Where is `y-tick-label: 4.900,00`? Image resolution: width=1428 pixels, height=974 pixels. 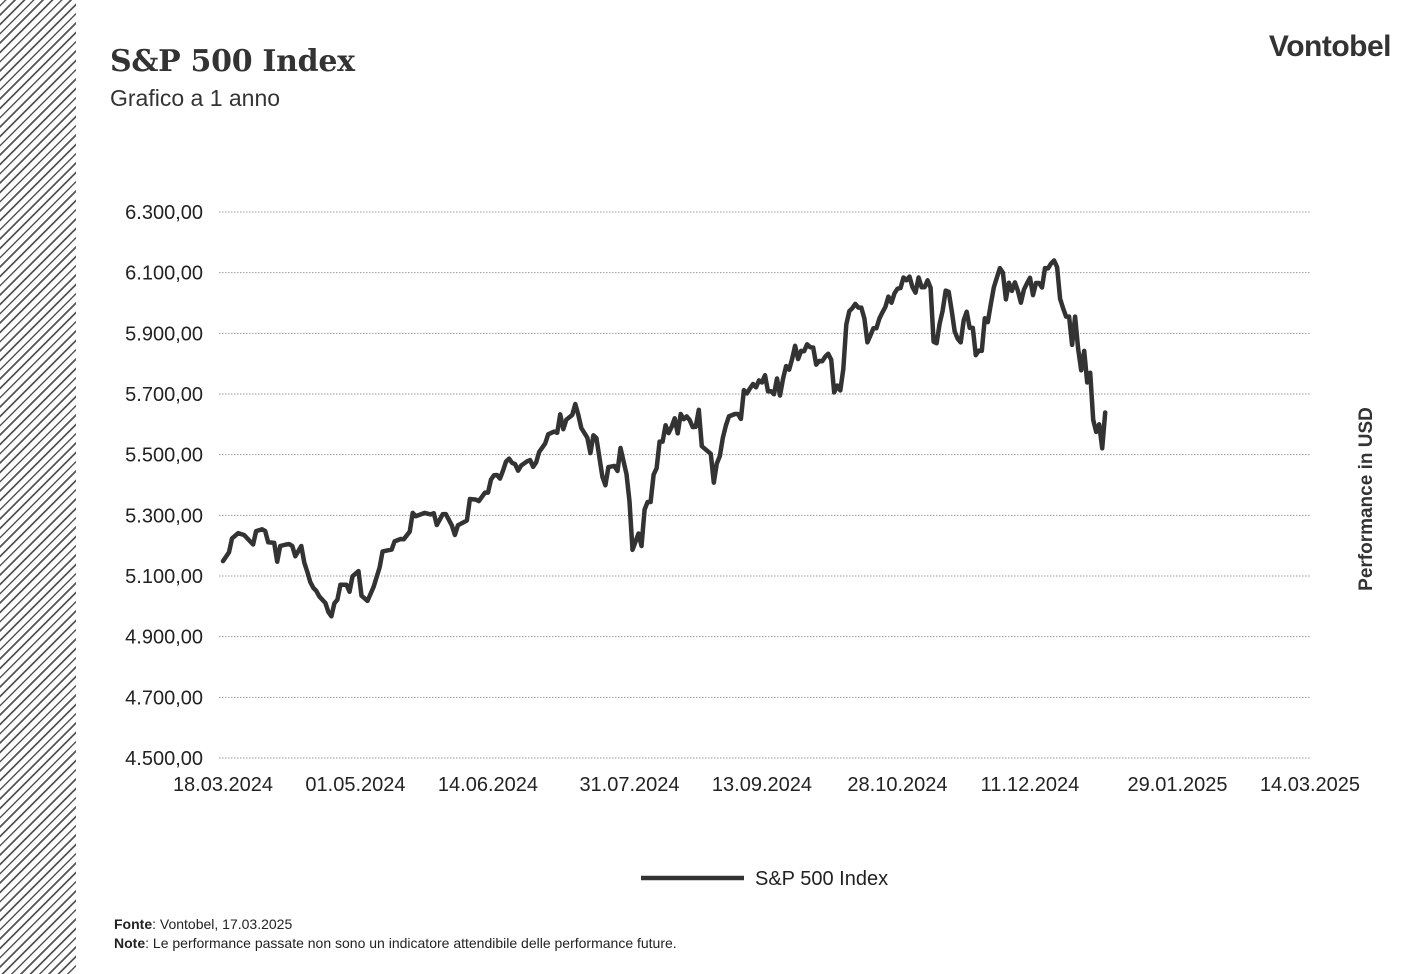
y-tick-label: 4.900,00 is located at coordinates (164, 638).